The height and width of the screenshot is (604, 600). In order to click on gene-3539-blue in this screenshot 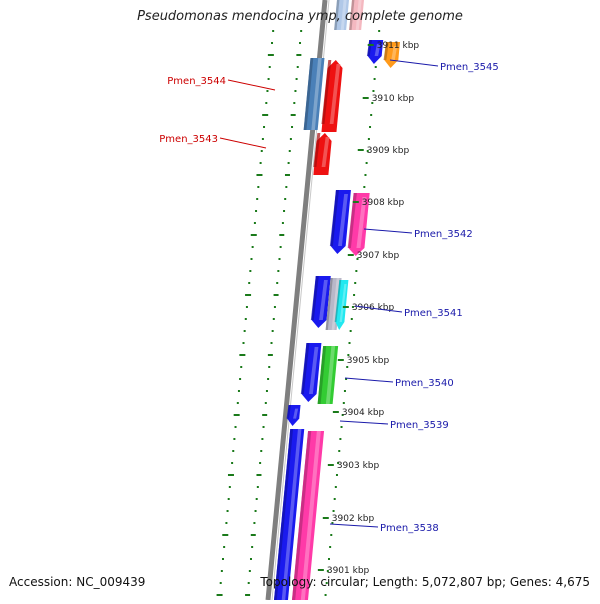, I will do `click(293, 415)`.